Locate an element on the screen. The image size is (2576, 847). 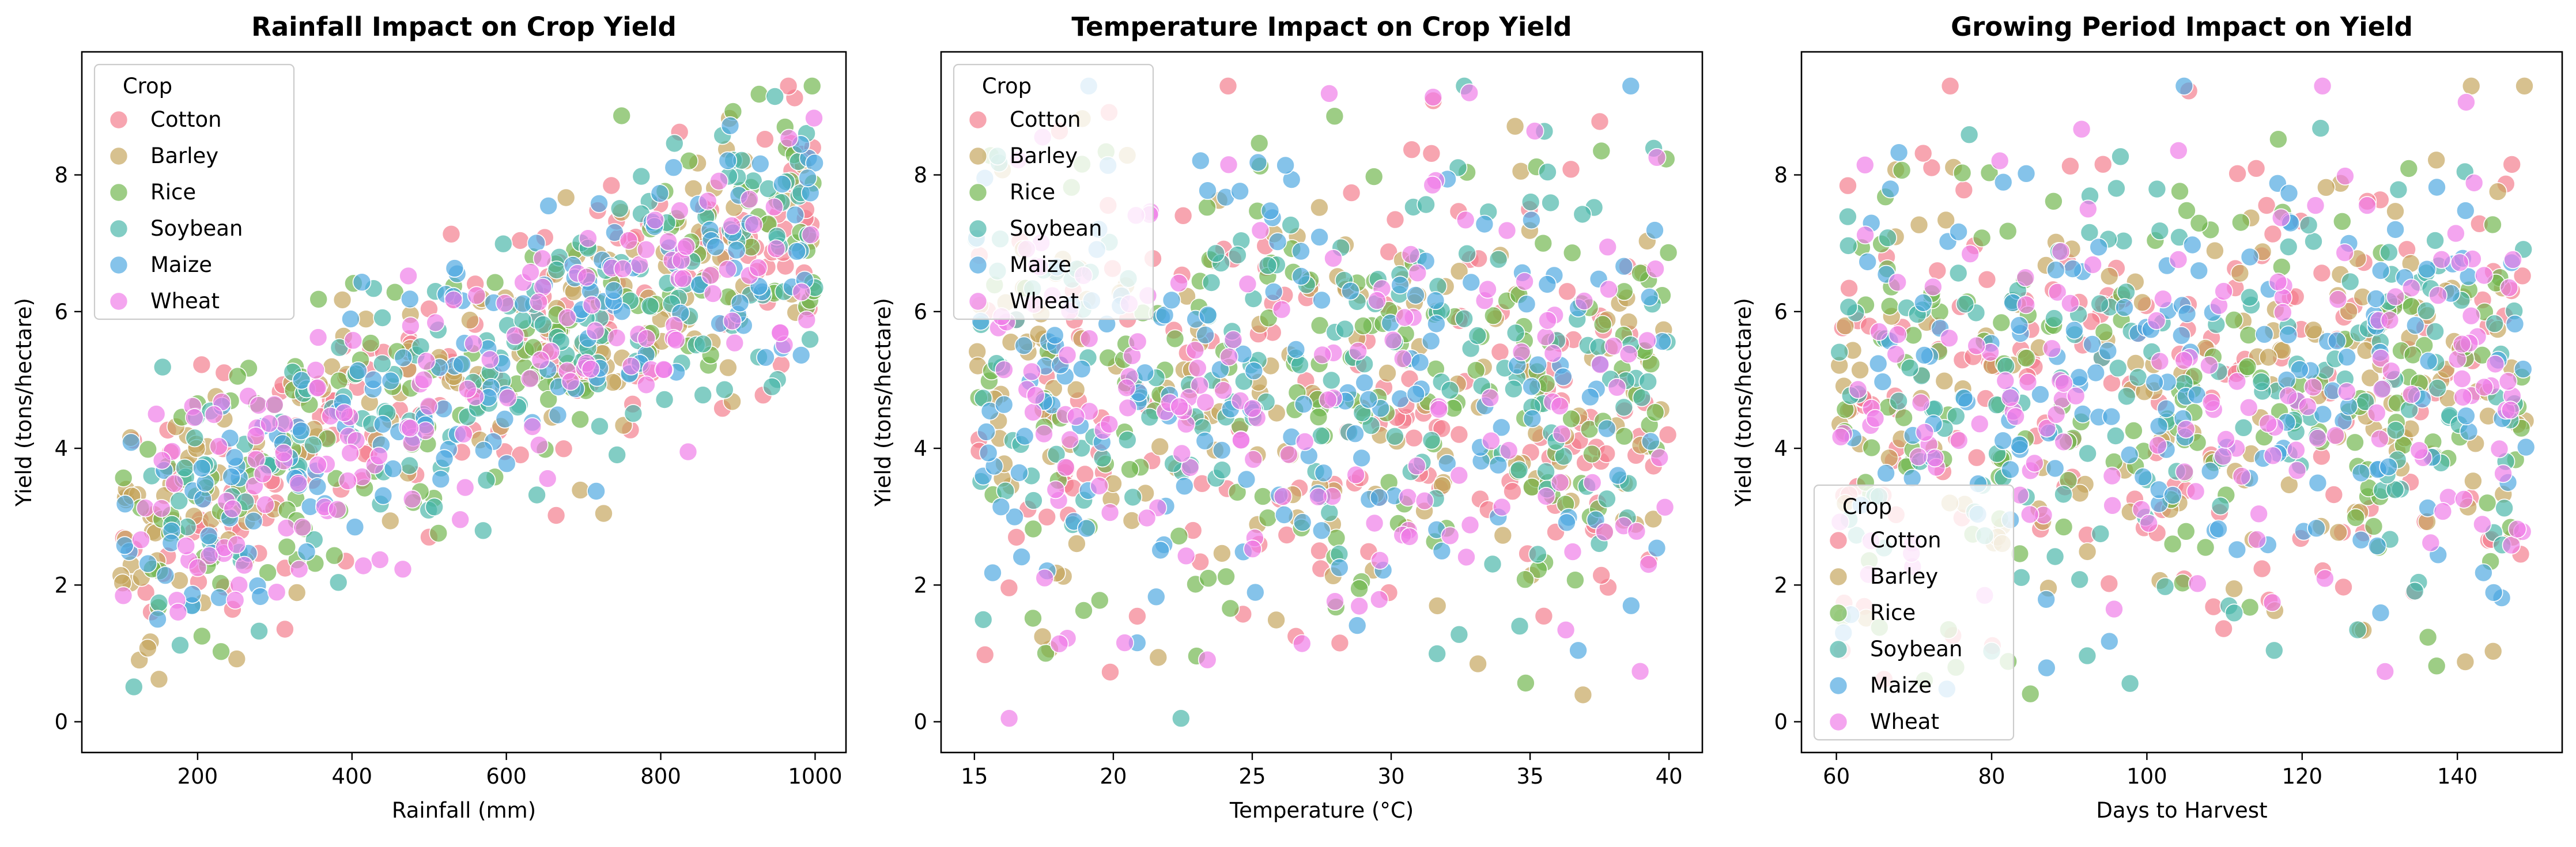
x-tick-label: 600 is located at coordinates (506, 776).